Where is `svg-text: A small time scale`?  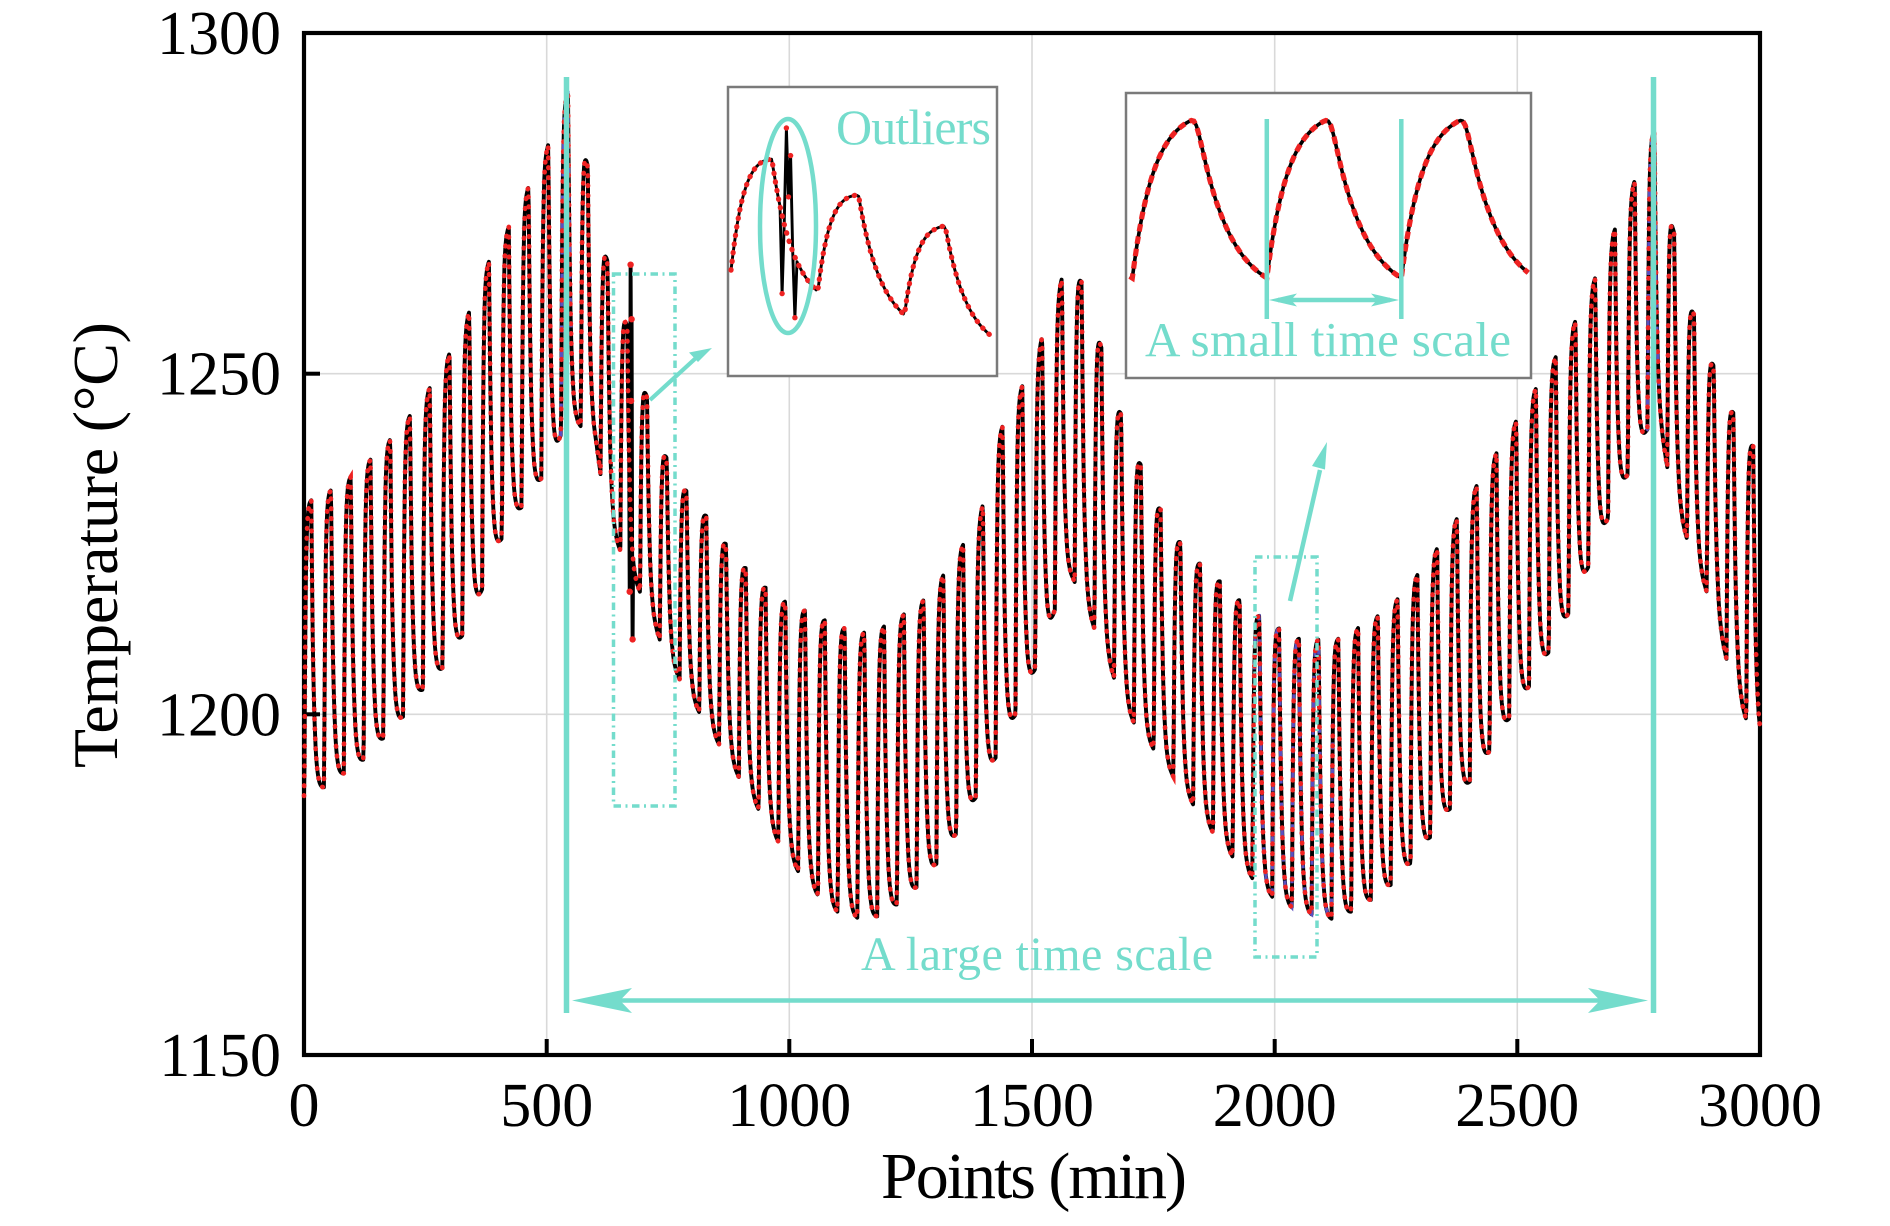
svg-text: A small time scale is located at coordinates (1328, 339).